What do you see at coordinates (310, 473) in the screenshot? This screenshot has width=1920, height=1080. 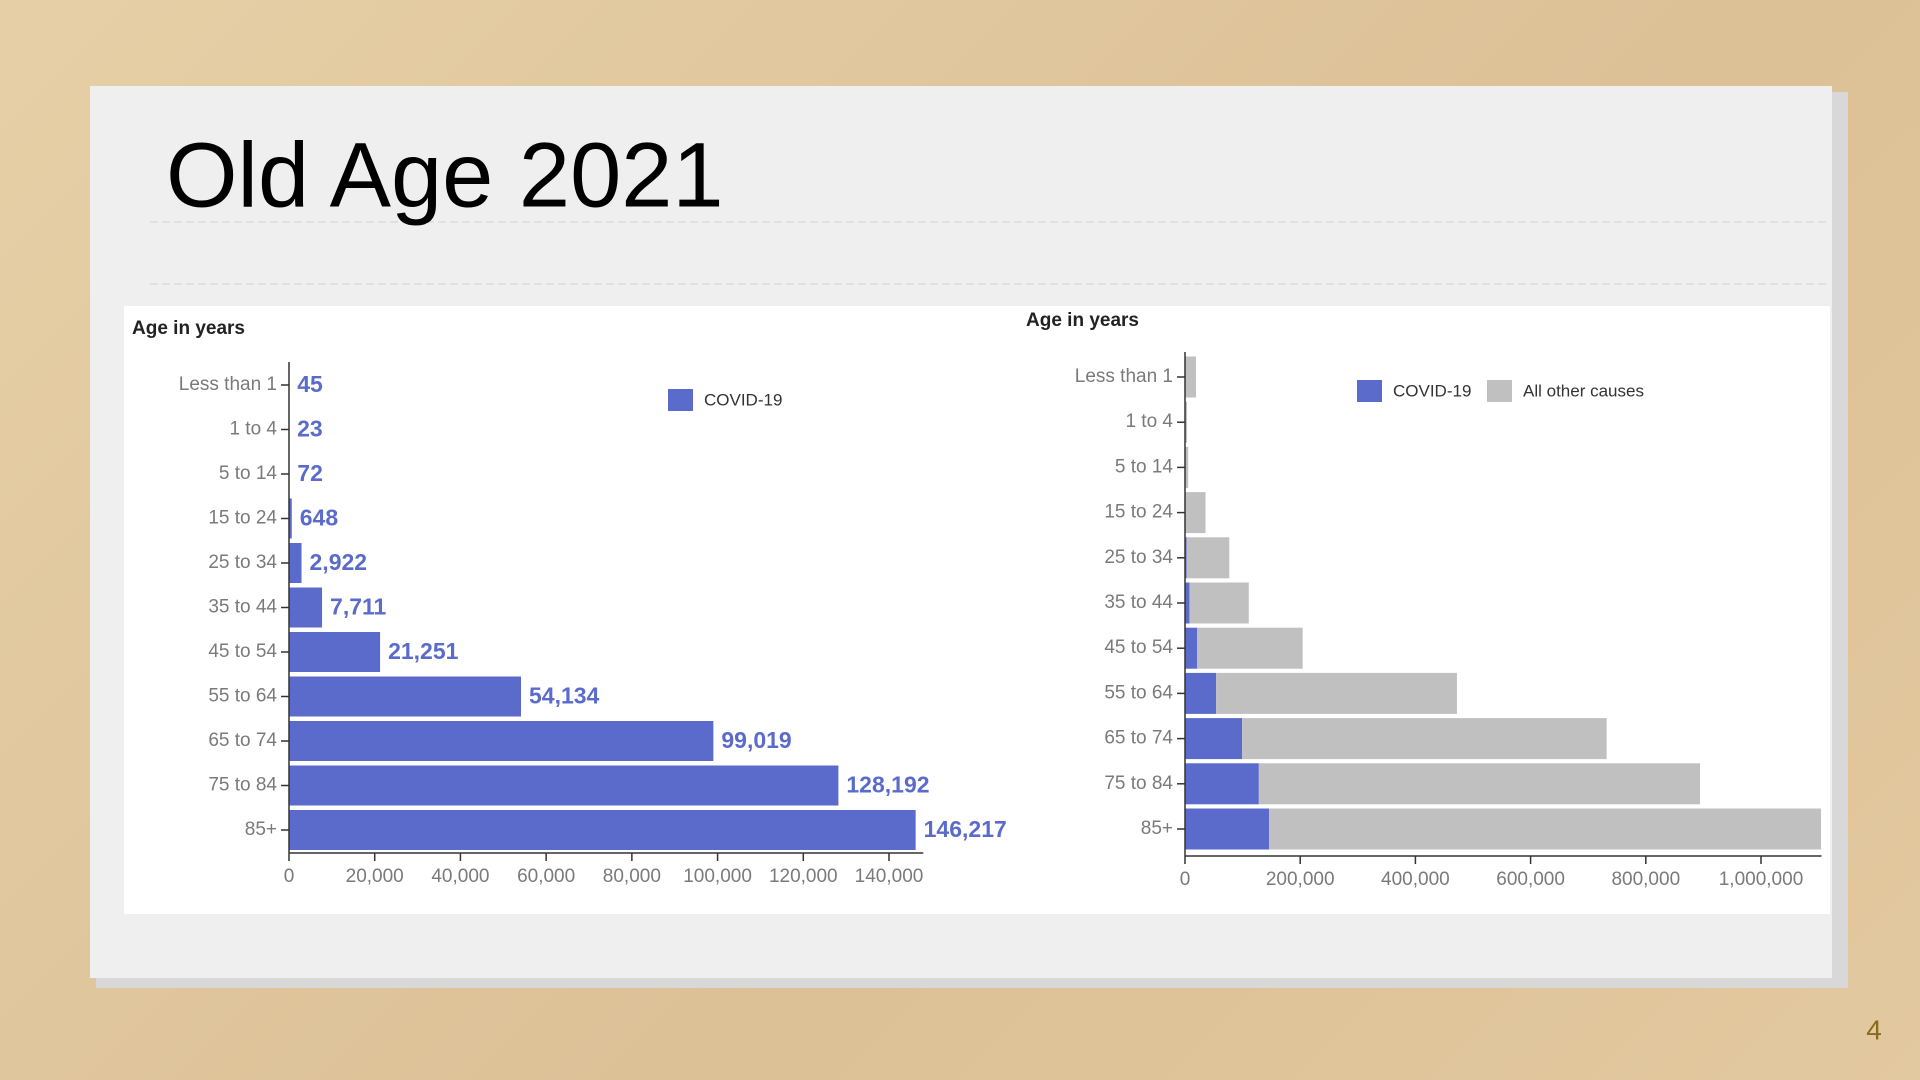 I see `value-label: 72` at bounding box center [310, 473].